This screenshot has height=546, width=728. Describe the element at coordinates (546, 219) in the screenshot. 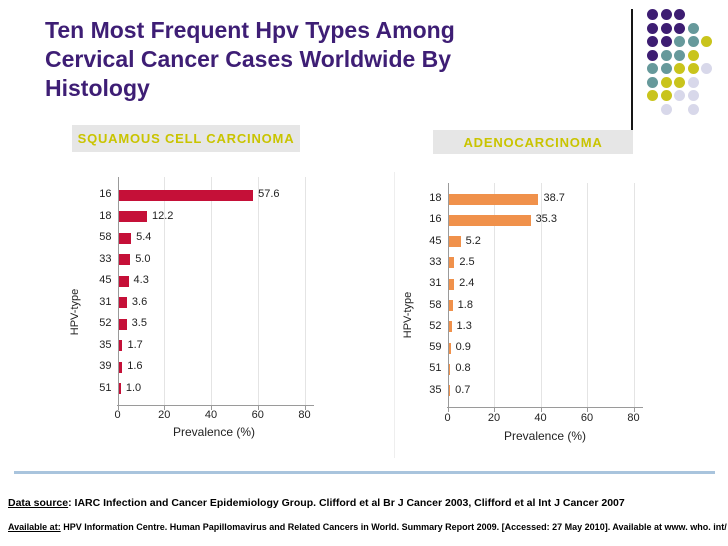

I see `value-label: 35.3` at that location.